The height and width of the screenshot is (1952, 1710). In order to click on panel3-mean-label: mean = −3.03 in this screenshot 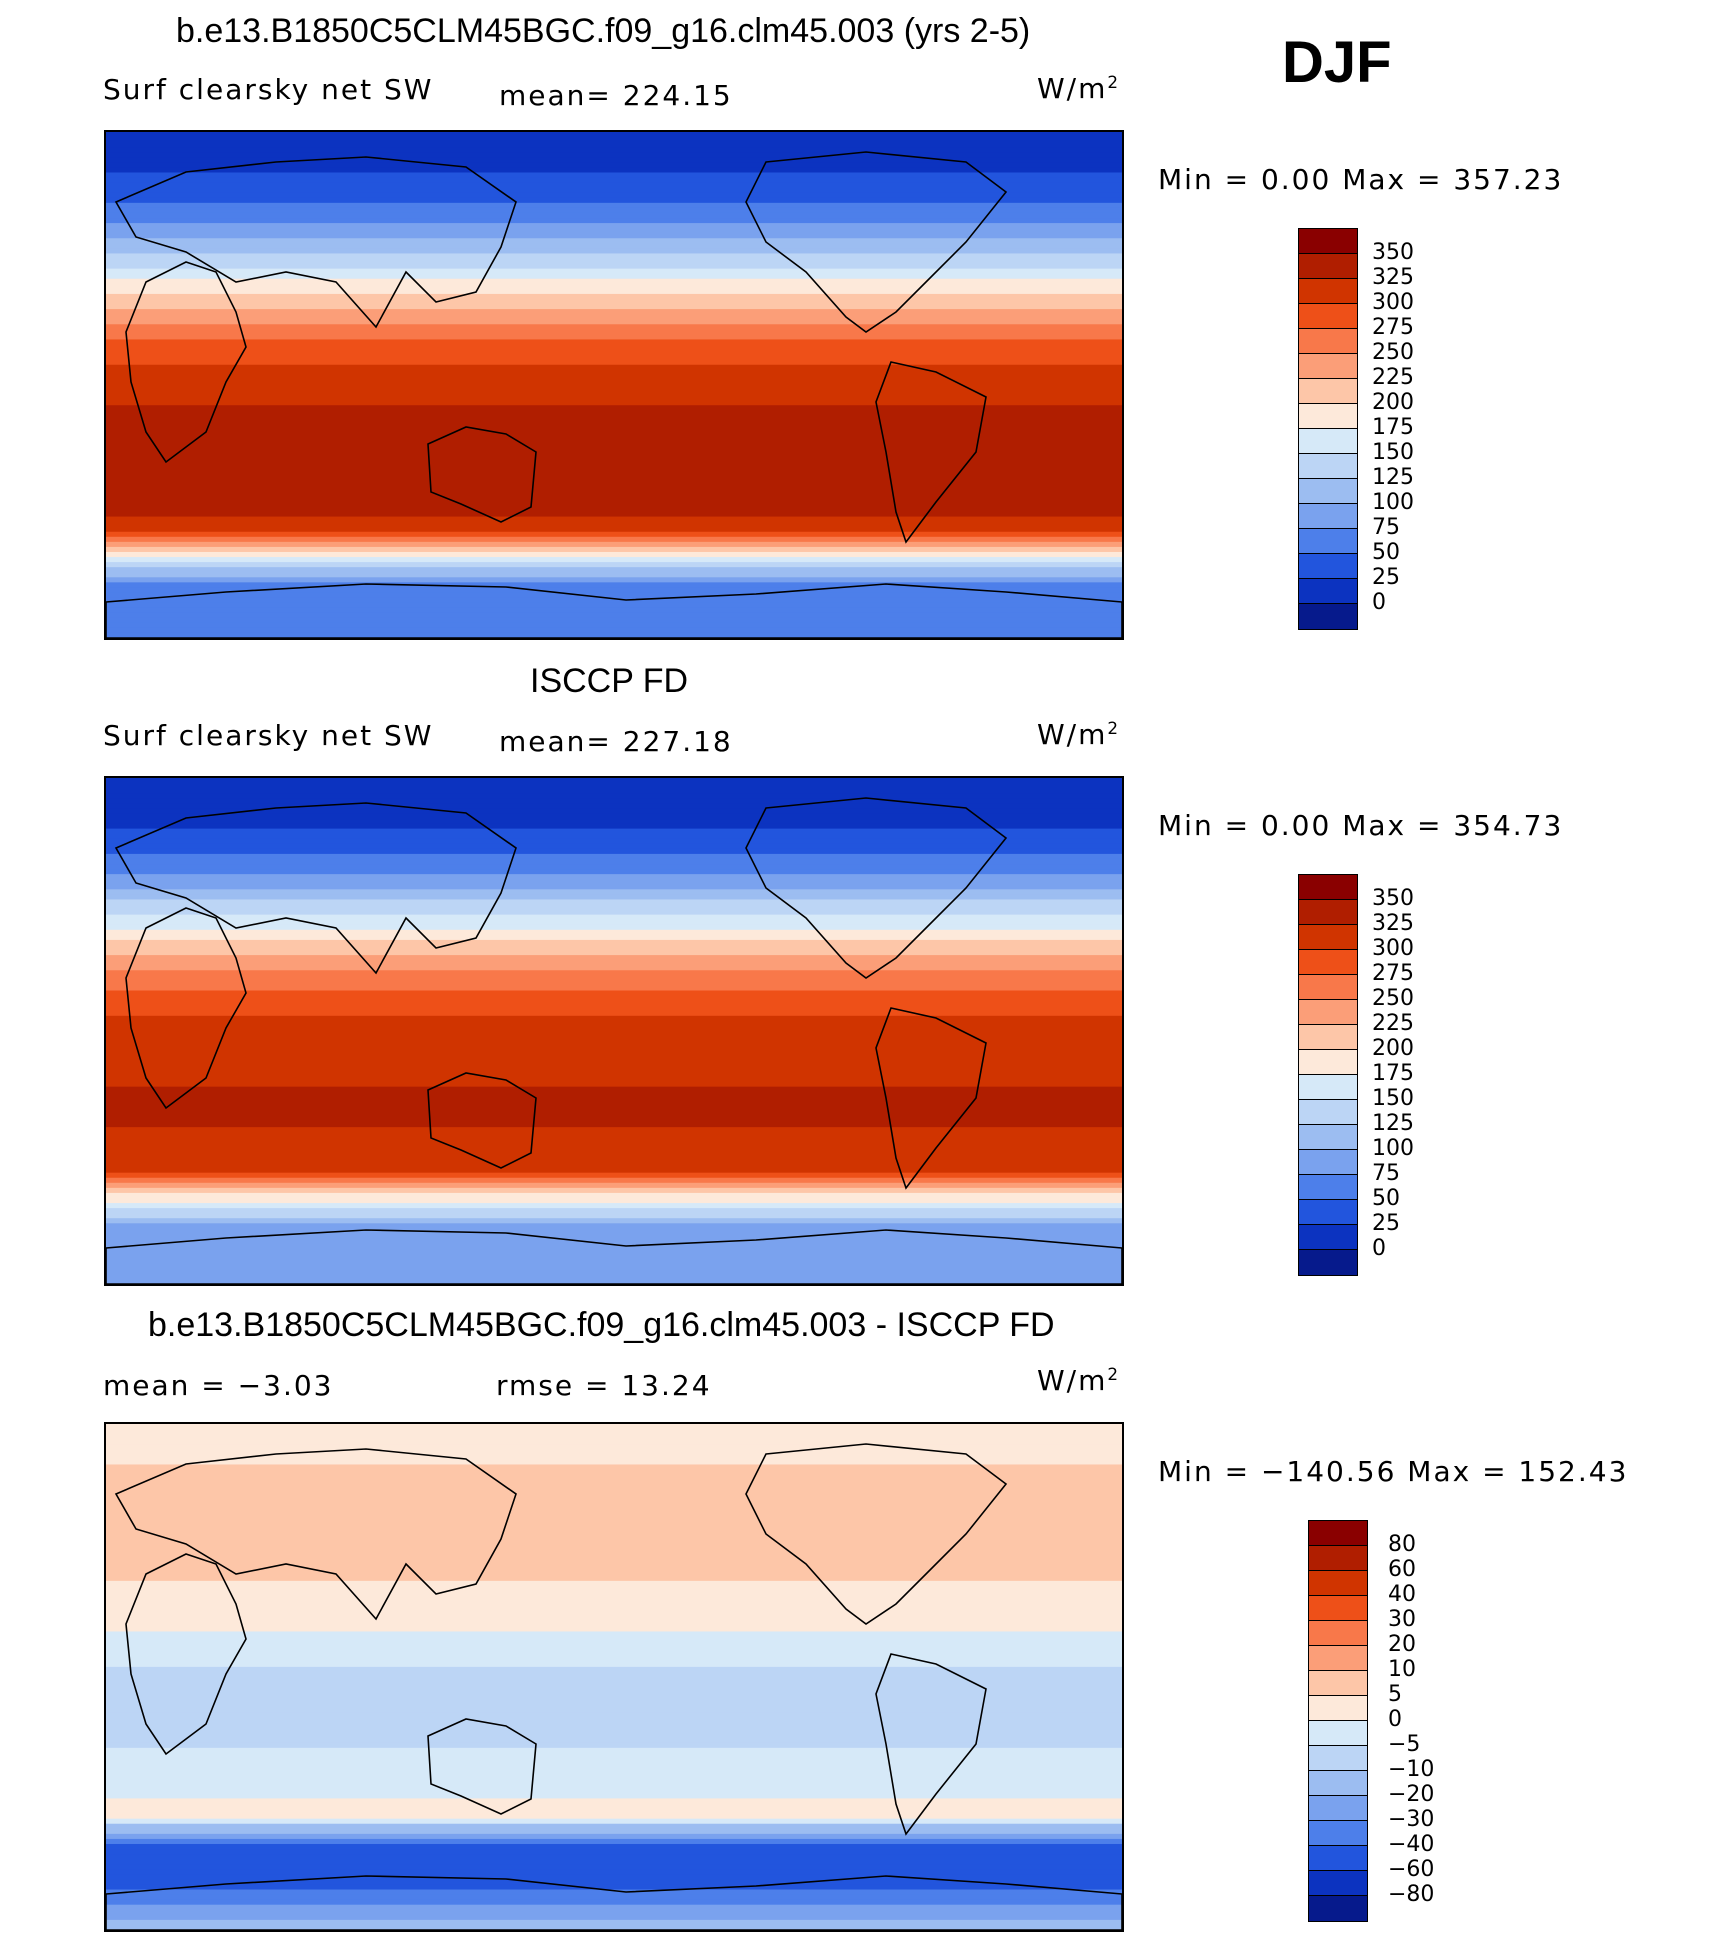, I will do `click(218, 1385)`.